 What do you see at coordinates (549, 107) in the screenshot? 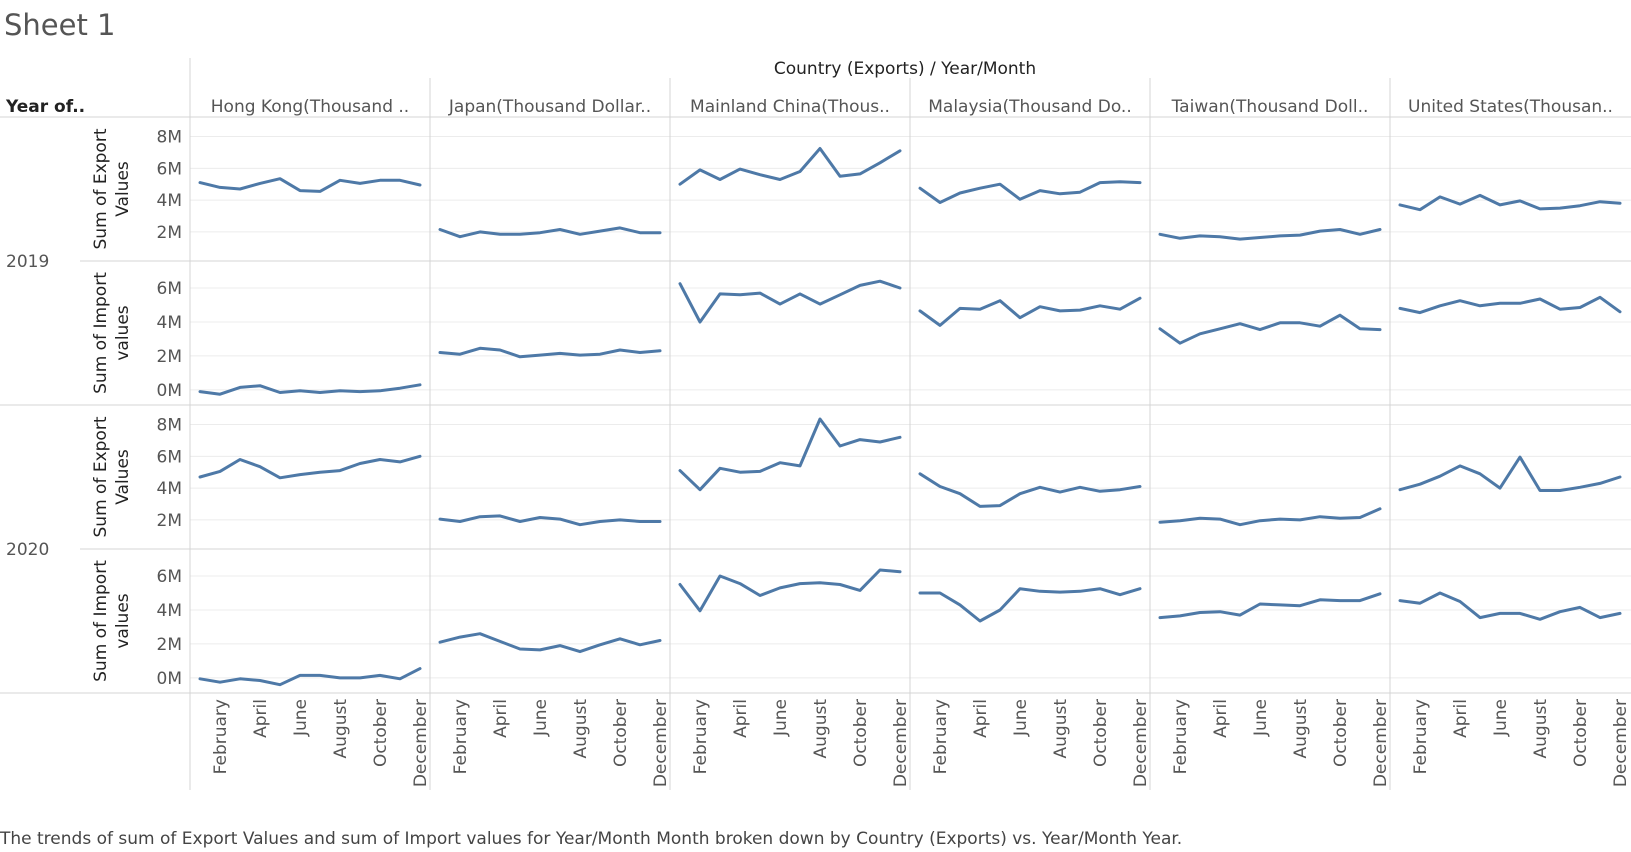
I see `column-header-2: Japan(Thousand Dollar..` at bounding box center [549, 107].